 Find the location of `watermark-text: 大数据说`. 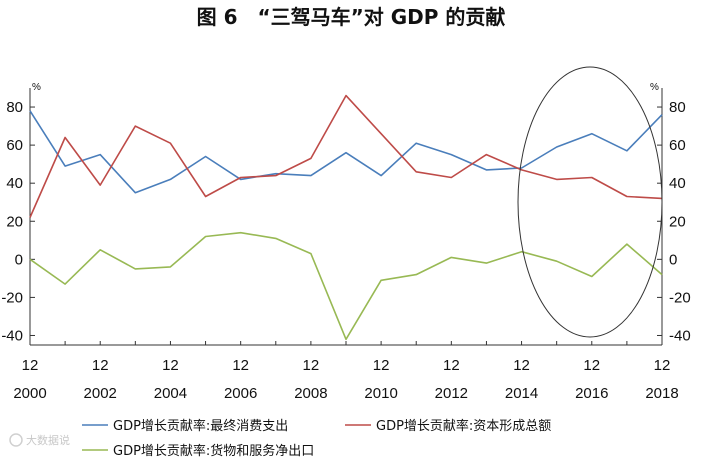

watermark-text: 大数据说 is located at coordinates (48, 440).